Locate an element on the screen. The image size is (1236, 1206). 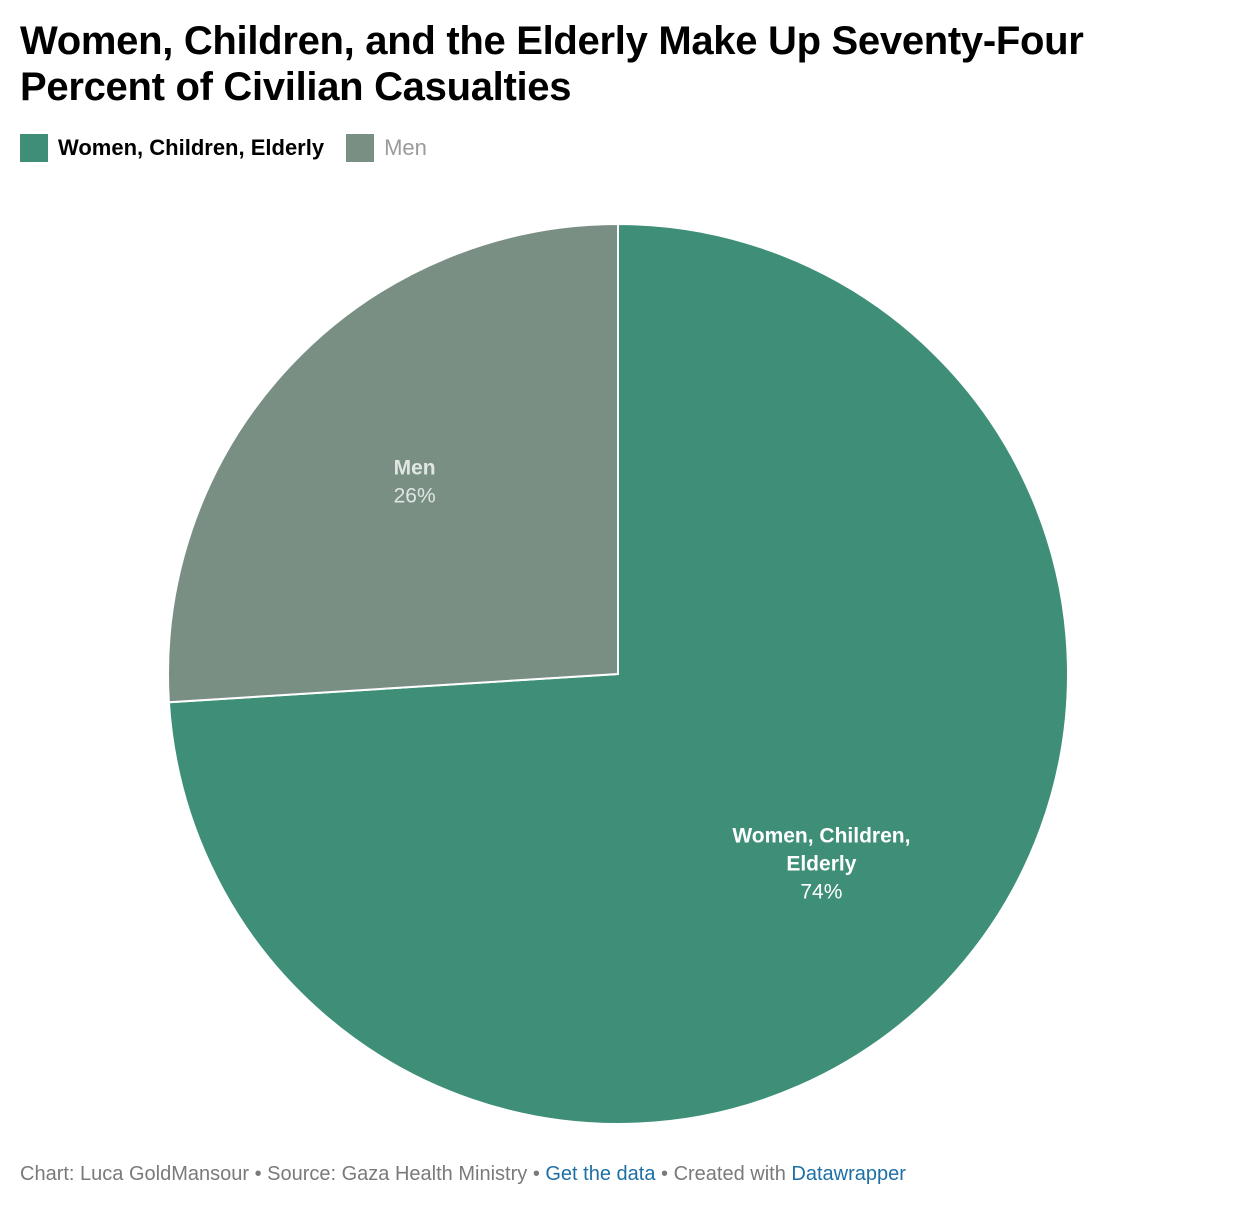
pie-slice-men is located at coordinates (393, 463).